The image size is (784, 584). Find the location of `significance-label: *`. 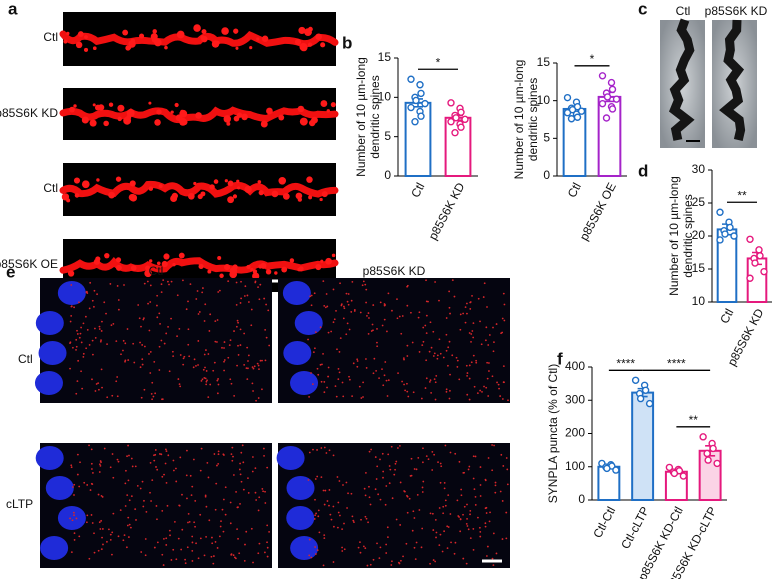

significance-label: * is located at coordinates (438, 62).